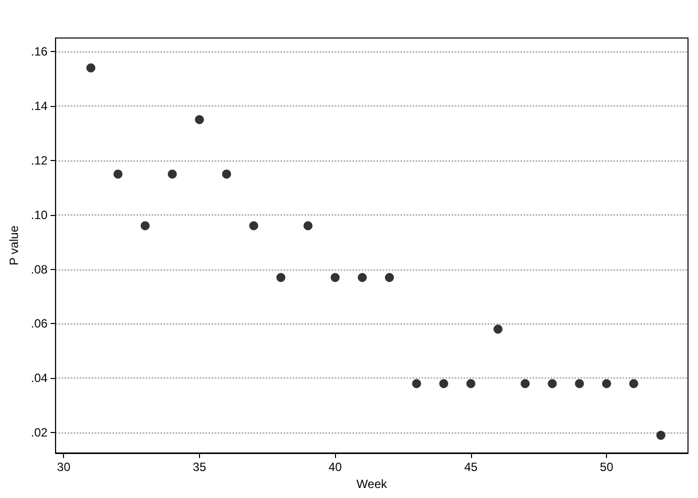 This screenshot has height=498, width=698. Describe the element at coordinates (607, 467) in the screenshot. I see `x-tick-label: 50` at that location.